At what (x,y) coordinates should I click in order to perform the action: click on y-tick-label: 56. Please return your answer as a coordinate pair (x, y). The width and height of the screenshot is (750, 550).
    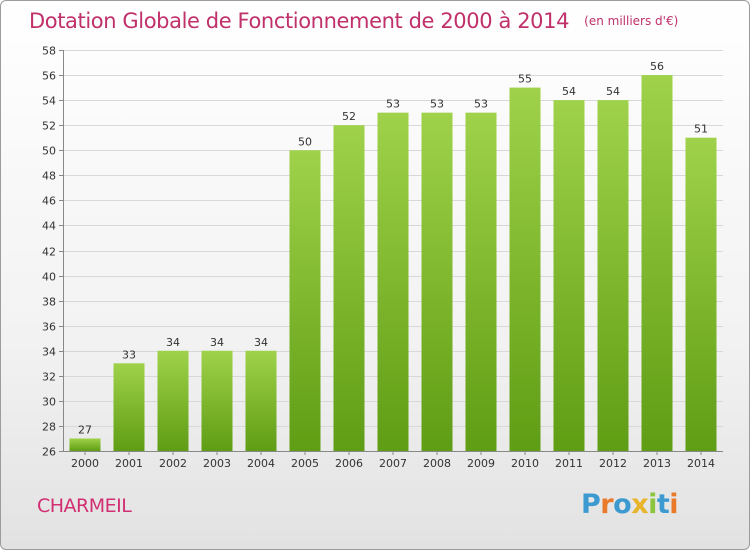
    Looking at the image, I should click on (49, 76).